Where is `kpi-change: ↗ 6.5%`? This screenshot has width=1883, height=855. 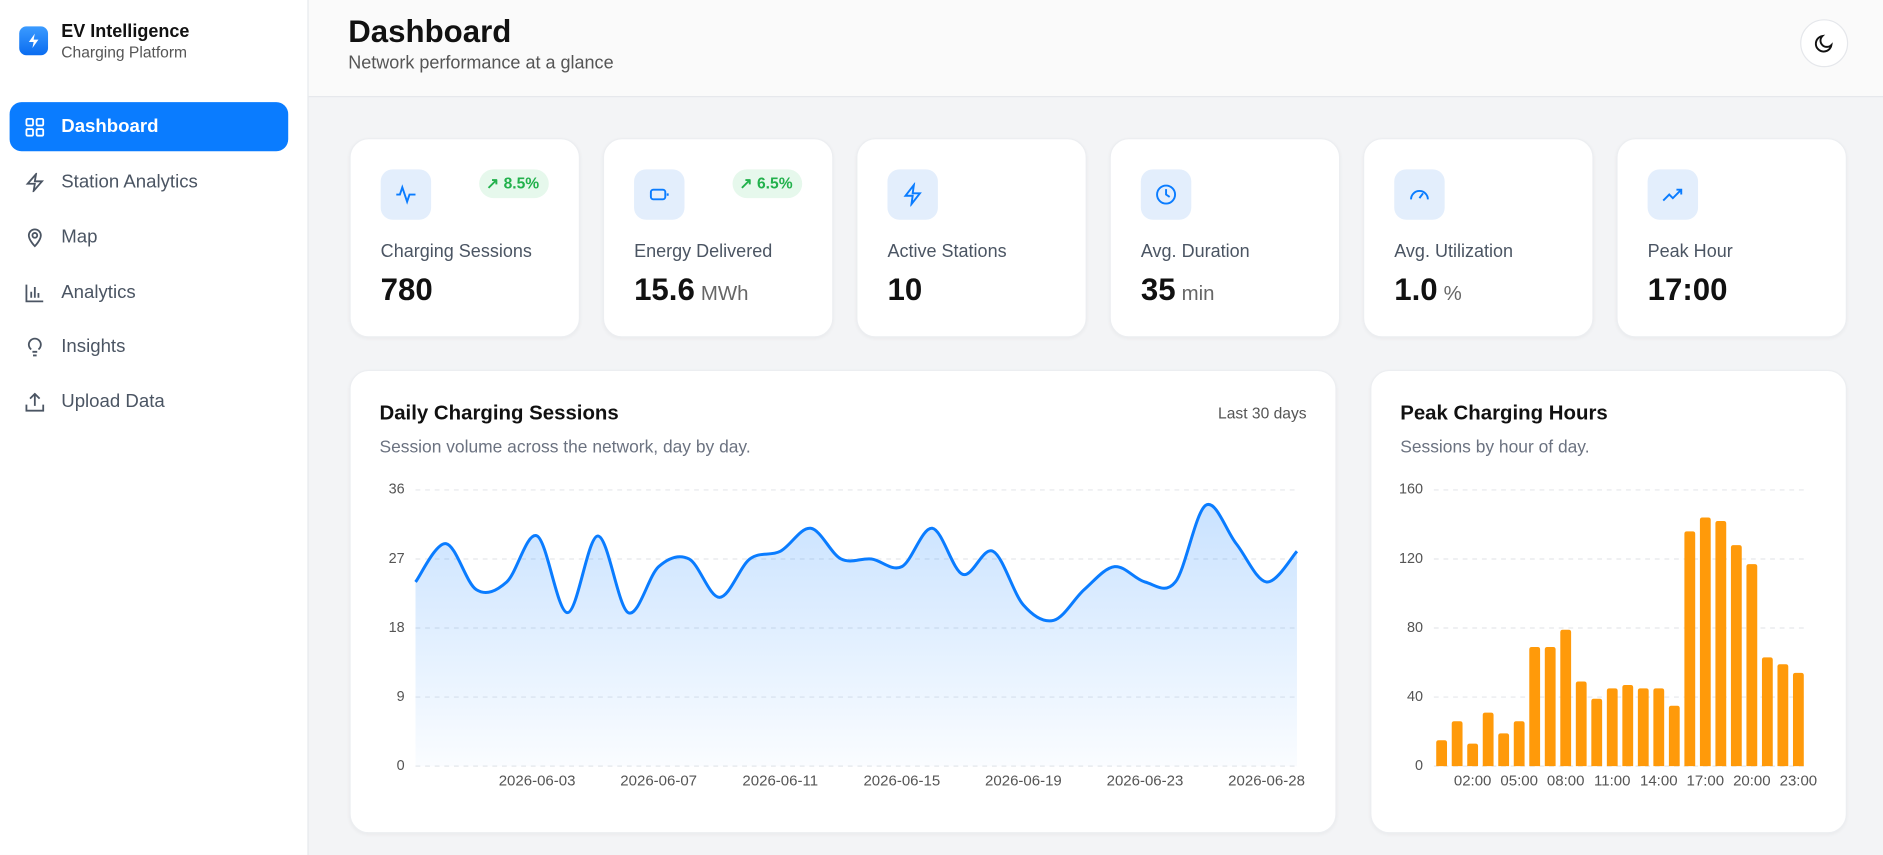
kpi-change: ↗ 6.5% is located at coordinates (767, 184).